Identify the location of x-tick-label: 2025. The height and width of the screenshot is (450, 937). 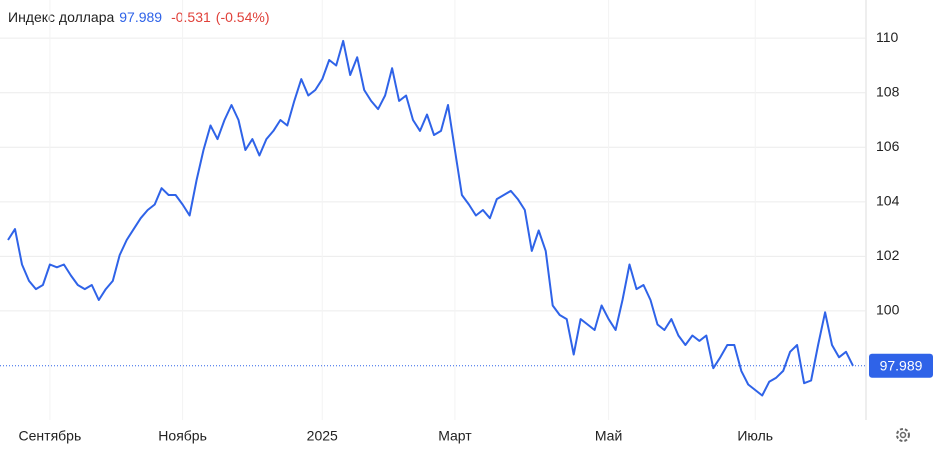
(322, 436).